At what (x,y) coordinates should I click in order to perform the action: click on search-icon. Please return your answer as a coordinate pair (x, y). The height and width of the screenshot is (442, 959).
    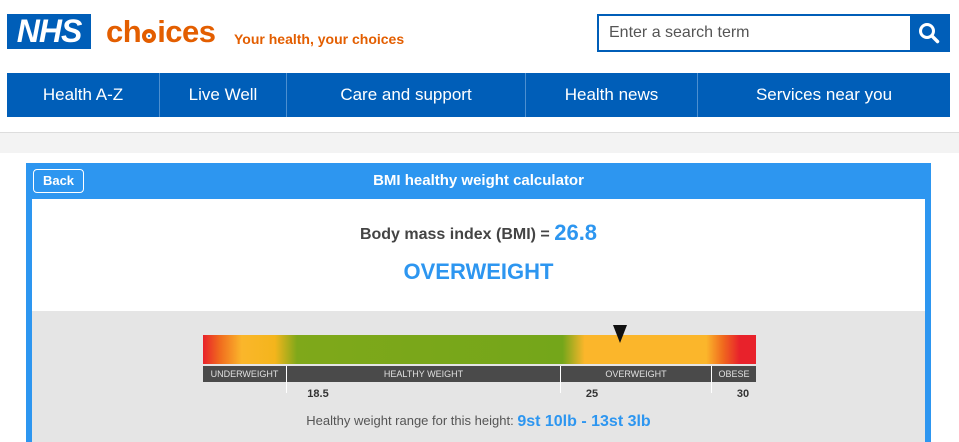
    Looking at the image, I should click on (929, 33).